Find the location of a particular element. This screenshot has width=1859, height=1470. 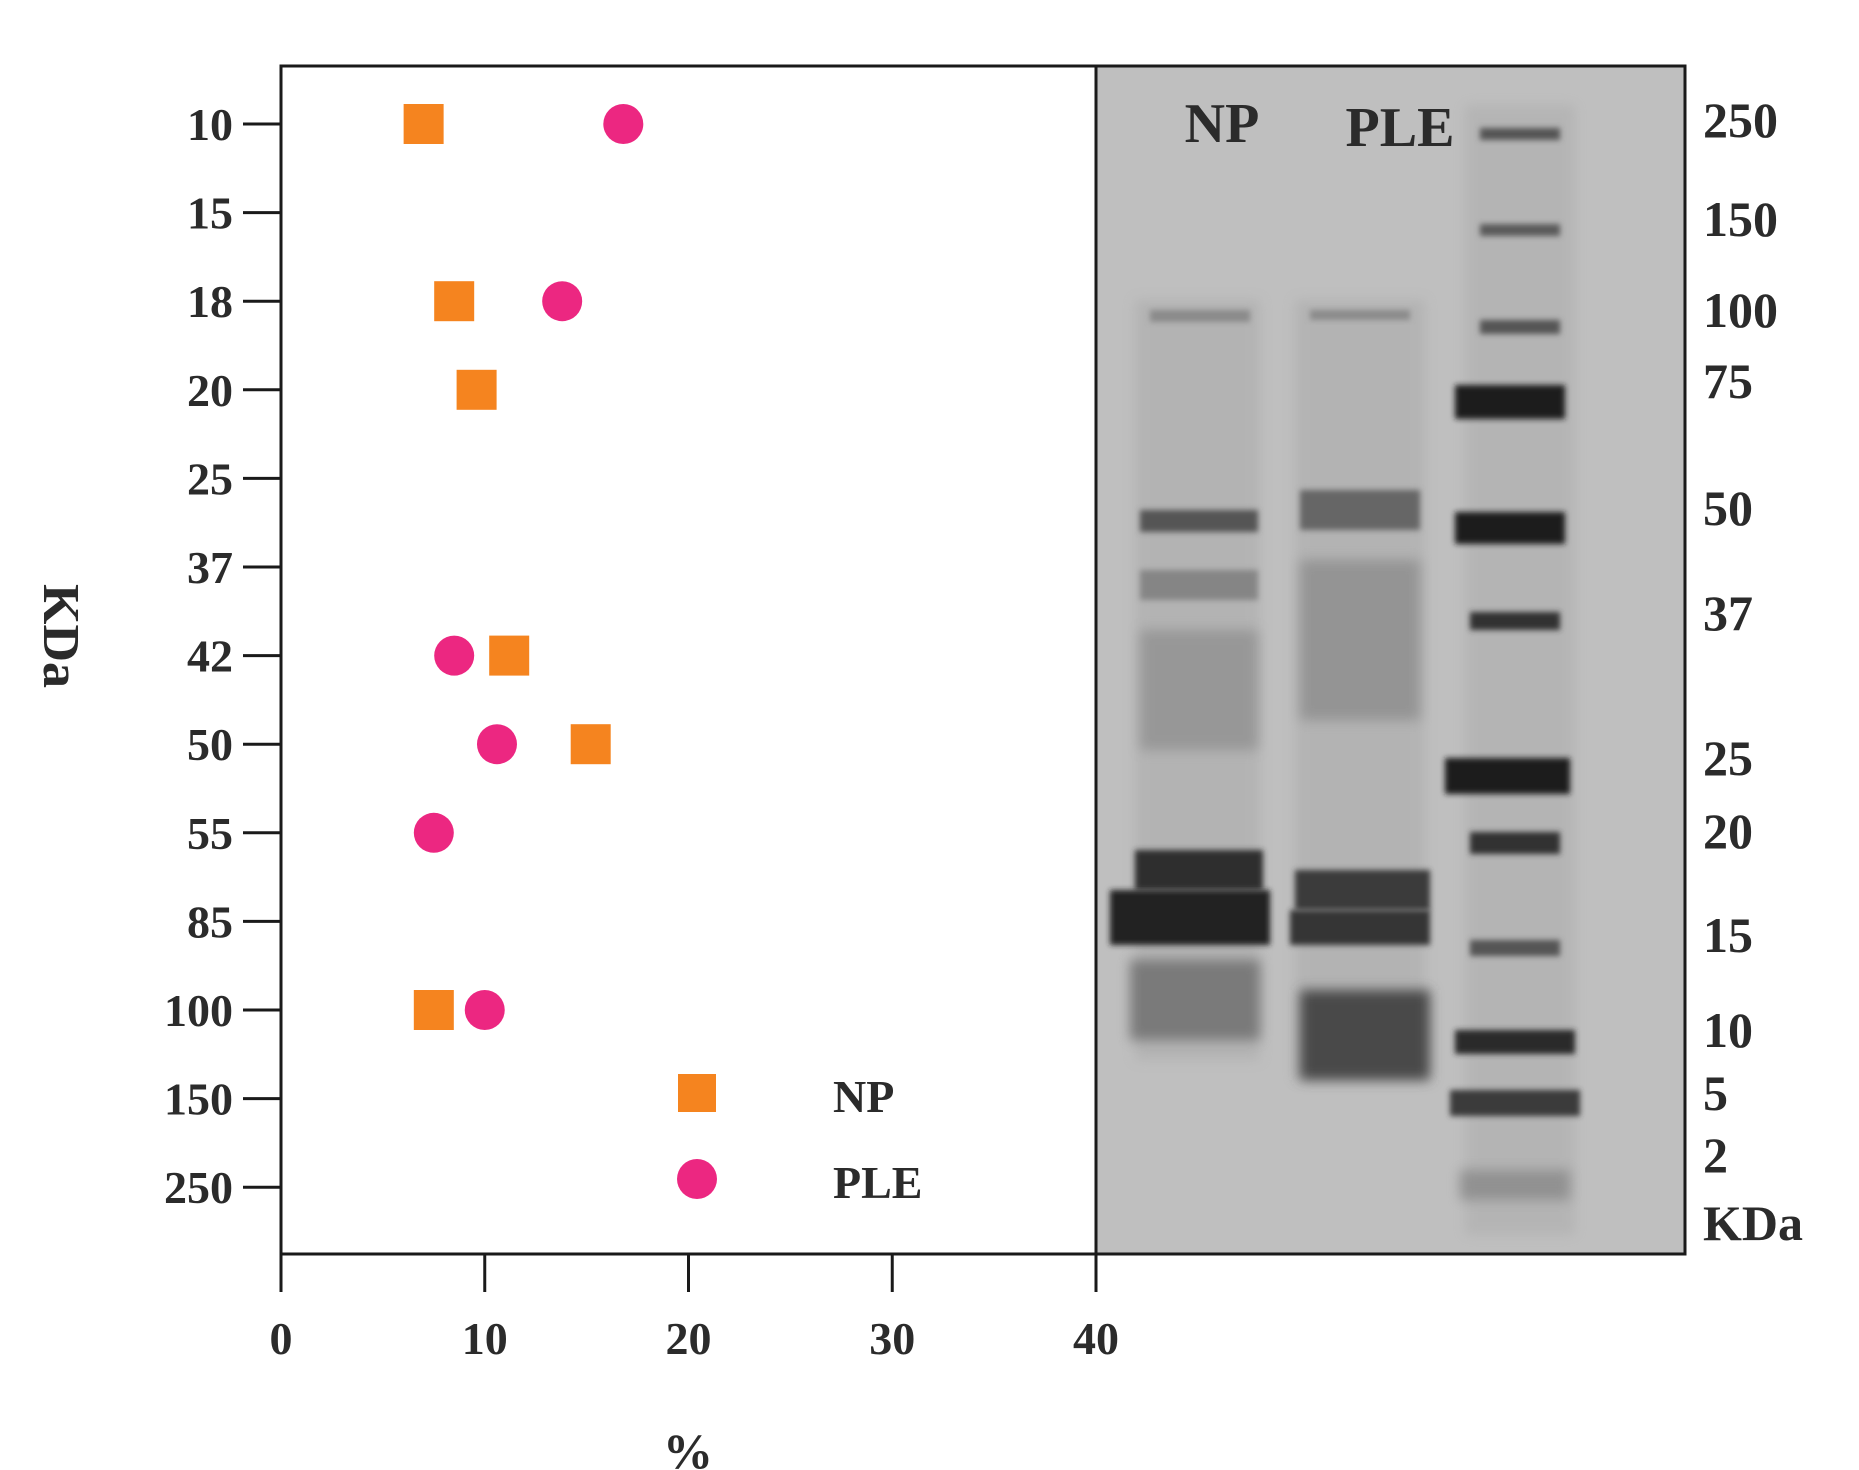

y-axis-ticks is located at coordinates (262, 655).